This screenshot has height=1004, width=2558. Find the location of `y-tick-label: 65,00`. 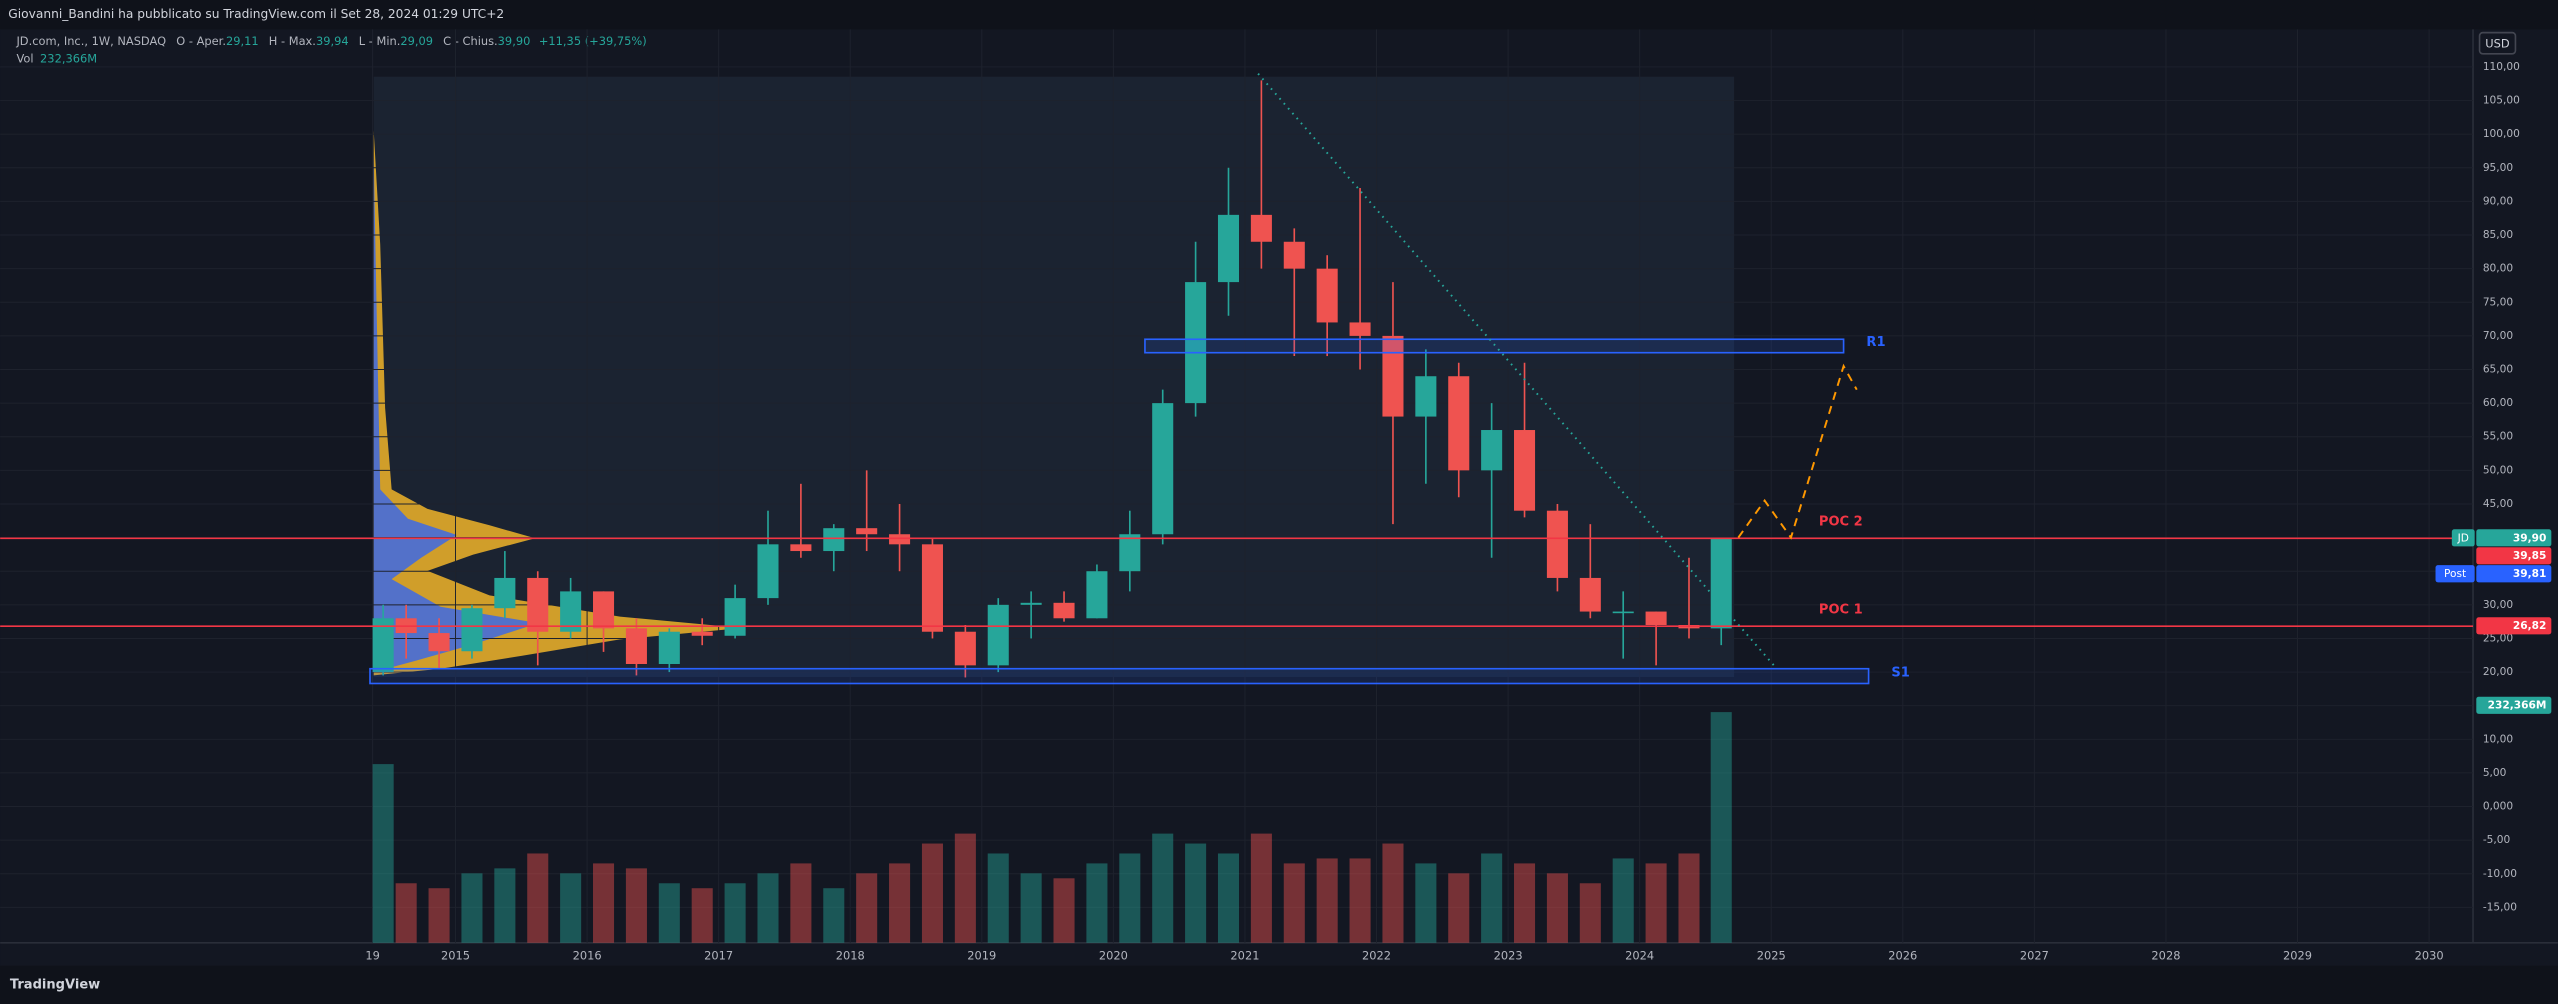

y-tick-label: 65,00 is located at coordinates (2498, 370).